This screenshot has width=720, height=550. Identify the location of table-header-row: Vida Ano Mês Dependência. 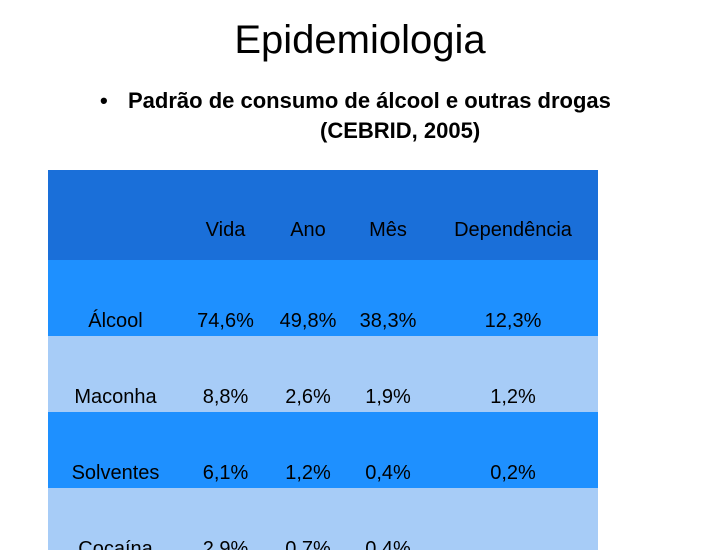
(323, 215).